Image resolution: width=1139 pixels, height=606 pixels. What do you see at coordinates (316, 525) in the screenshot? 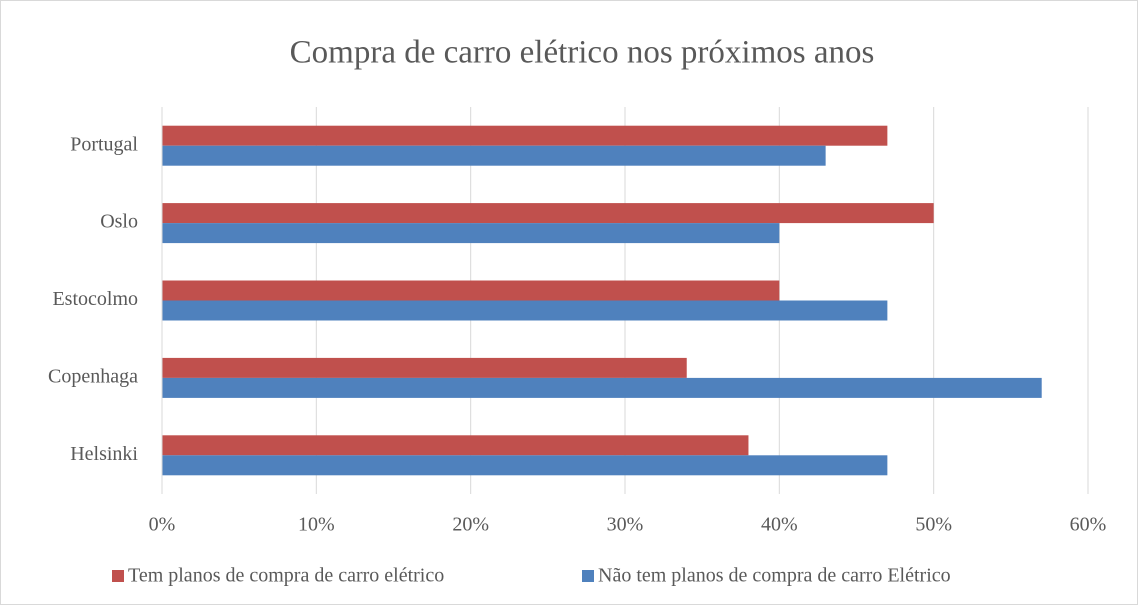
I see `x-tick-label: 10%` at bounding box center [316, 525].